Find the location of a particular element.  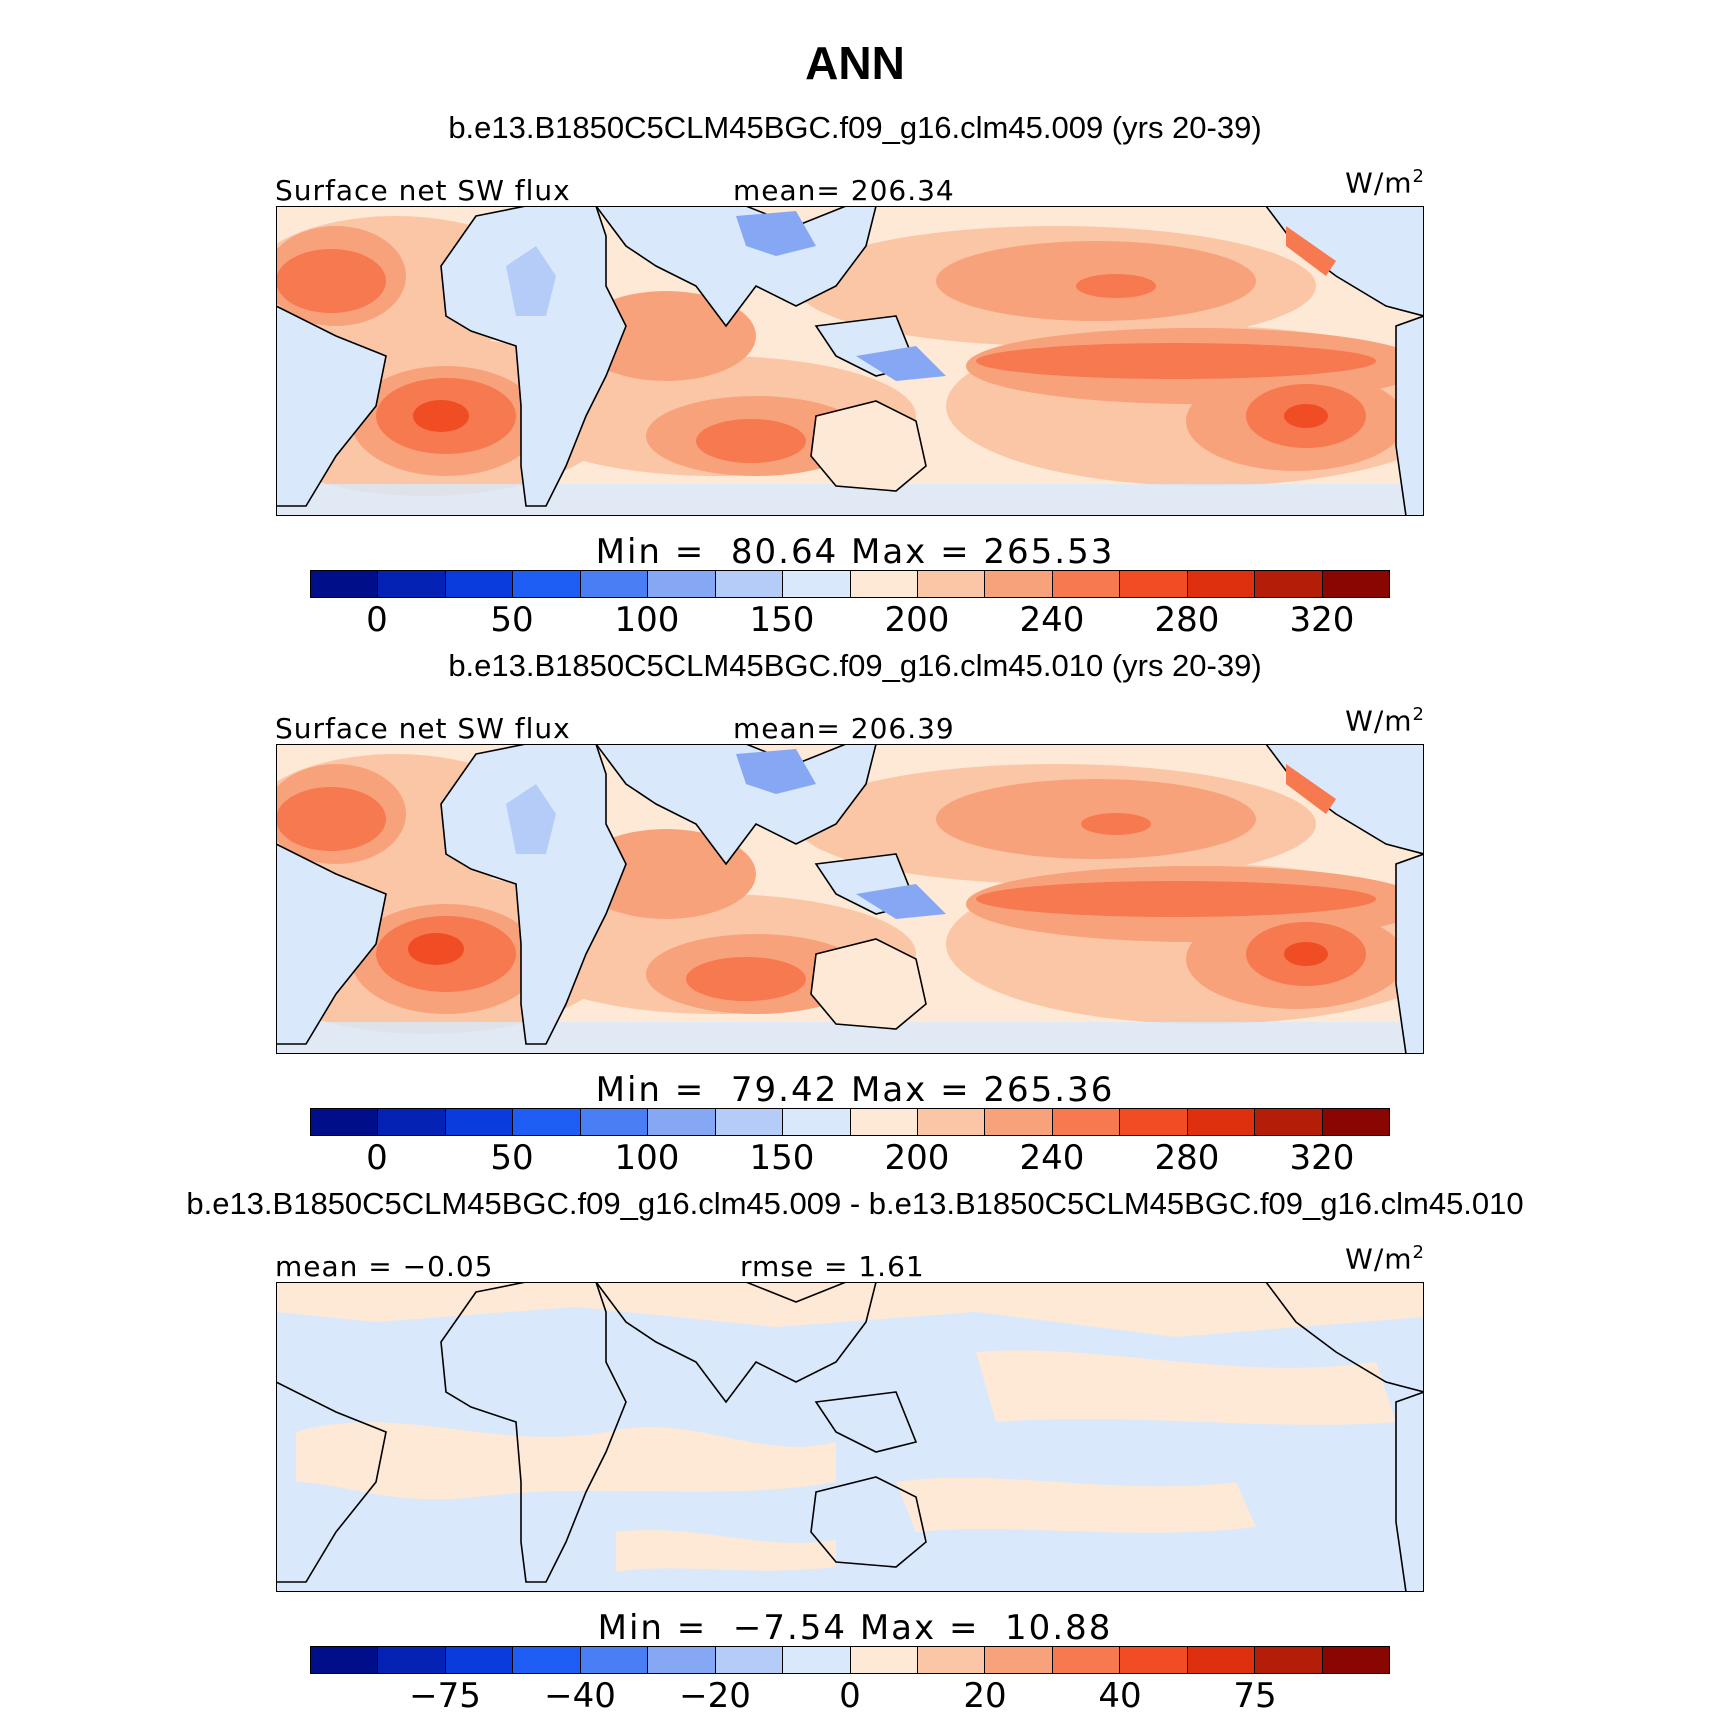

panel-3-tick-label: −75 is located at coordinates (445, 1696).